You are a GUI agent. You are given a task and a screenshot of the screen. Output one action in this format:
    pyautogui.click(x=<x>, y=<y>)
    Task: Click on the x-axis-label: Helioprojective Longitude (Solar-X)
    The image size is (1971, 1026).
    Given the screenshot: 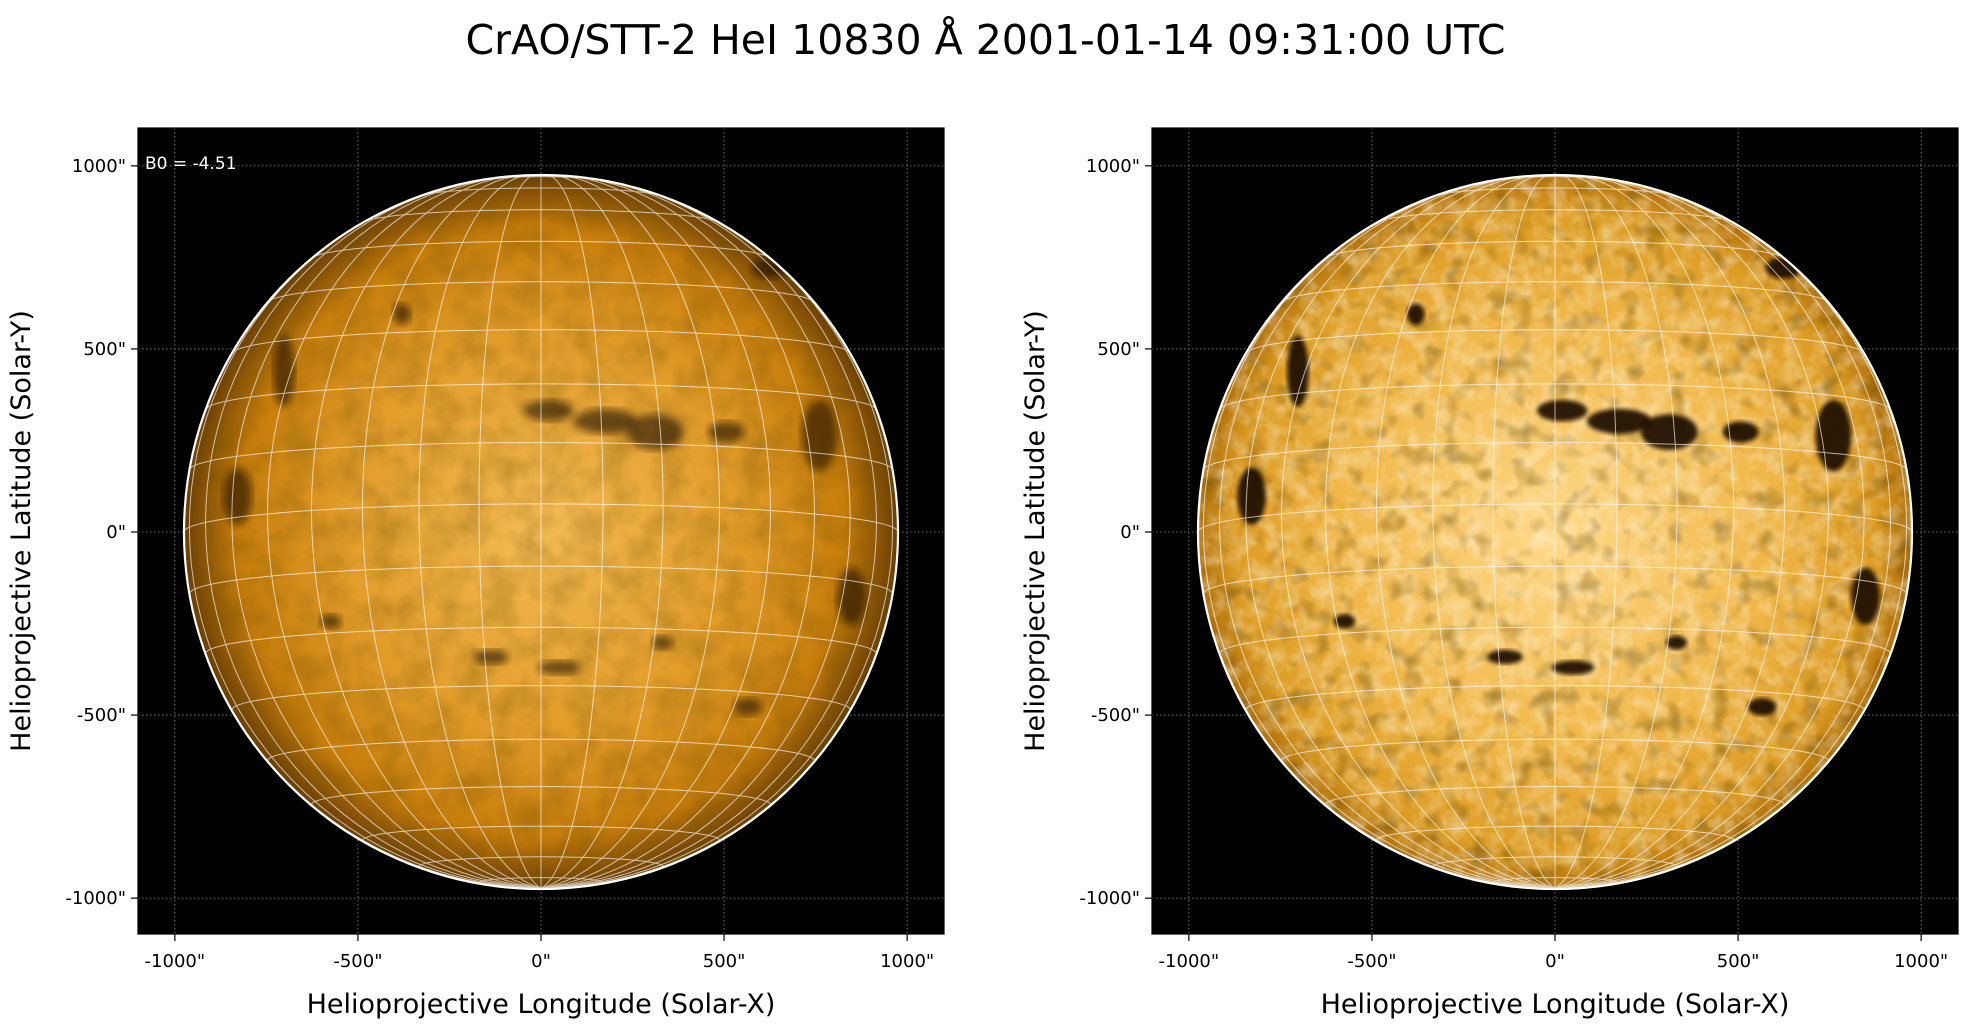 What is the action you would take?
    pyautogui.click(x=1555, y=1004)
    